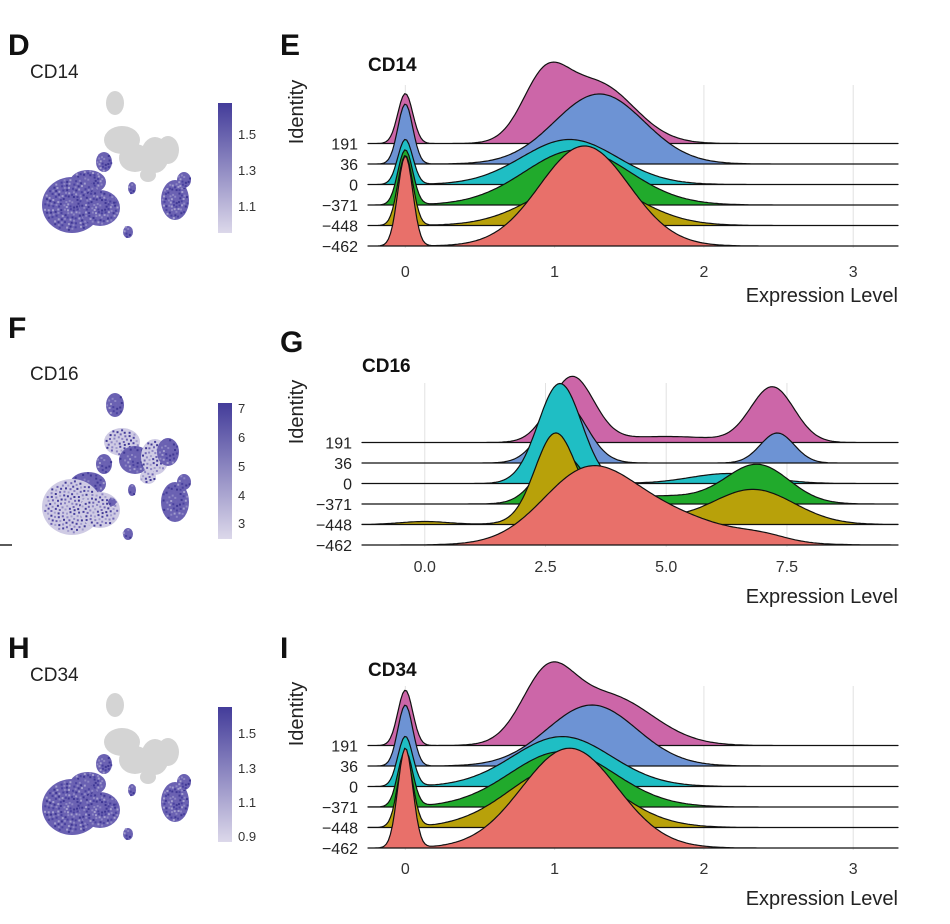  What do you see at coordinates (343, 464) in the screenshot?
I see `y-tick-label: 36` at bounding box center [343, 464].